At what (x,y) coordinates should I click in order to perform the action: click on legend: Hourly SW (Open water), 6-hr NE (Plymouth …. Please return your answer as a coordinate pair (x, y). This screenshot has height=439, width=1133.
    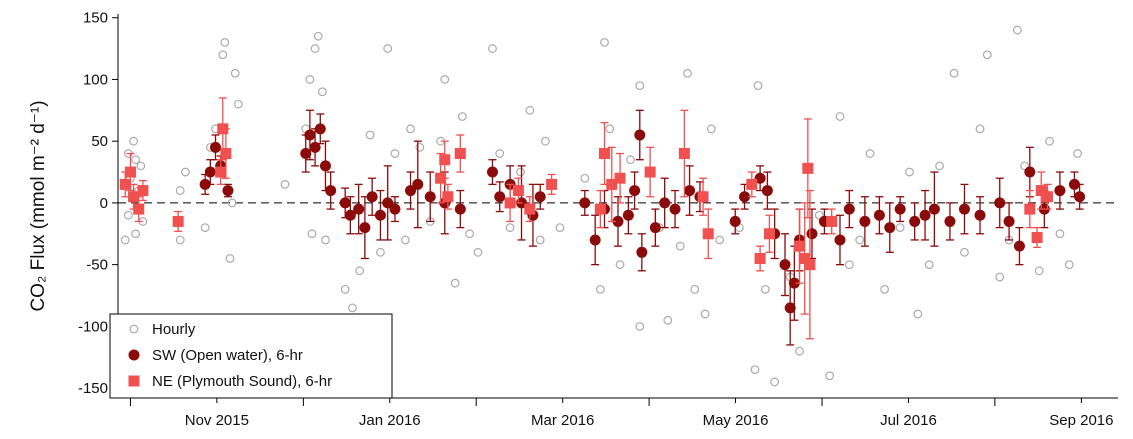
    Looking at the image, I should click on (251, 356).